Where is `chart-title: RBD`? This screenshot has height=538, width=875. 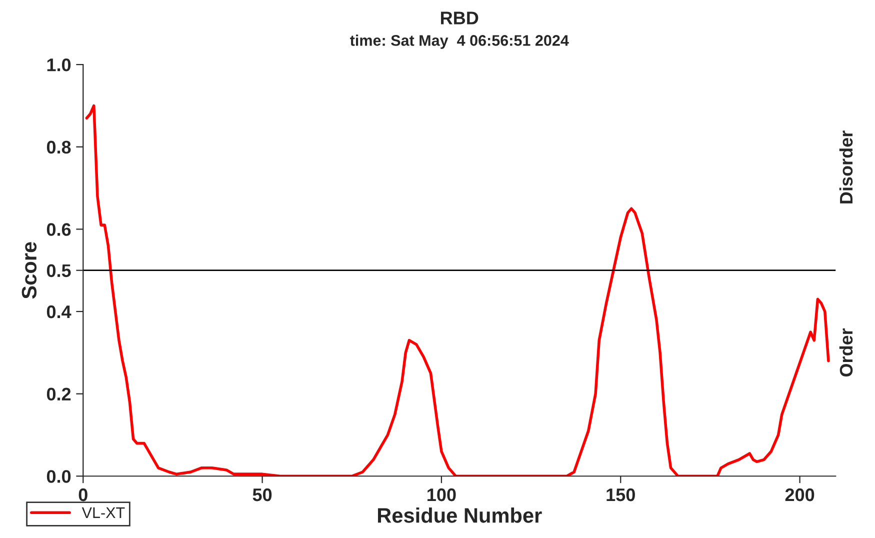
chart-title: RBD is located at coordinates (459, 18).